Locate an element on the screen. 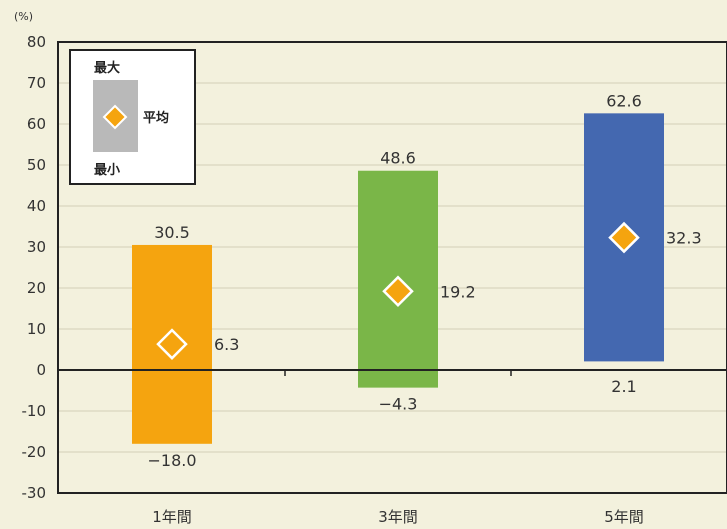 This screenshot has height=529, width=727. y-tick-label: 0 is located at coordinates (41, 370).